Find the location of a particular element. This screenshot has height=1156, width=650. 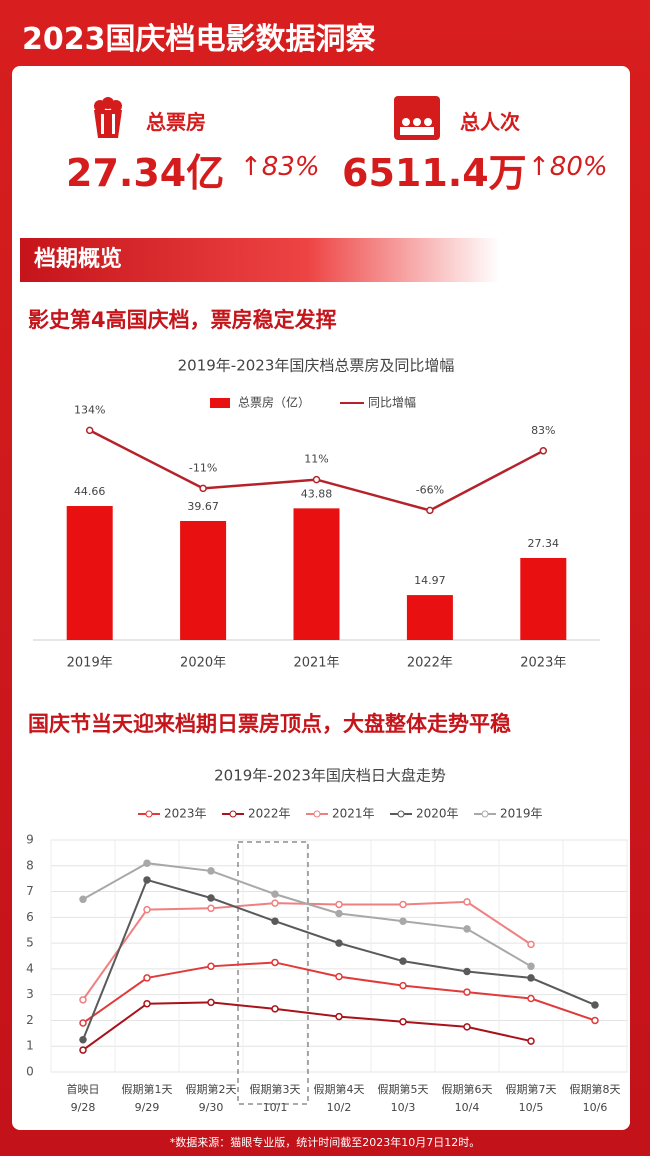

kpi-label: 总票房 is located at coordinates (176, 122).